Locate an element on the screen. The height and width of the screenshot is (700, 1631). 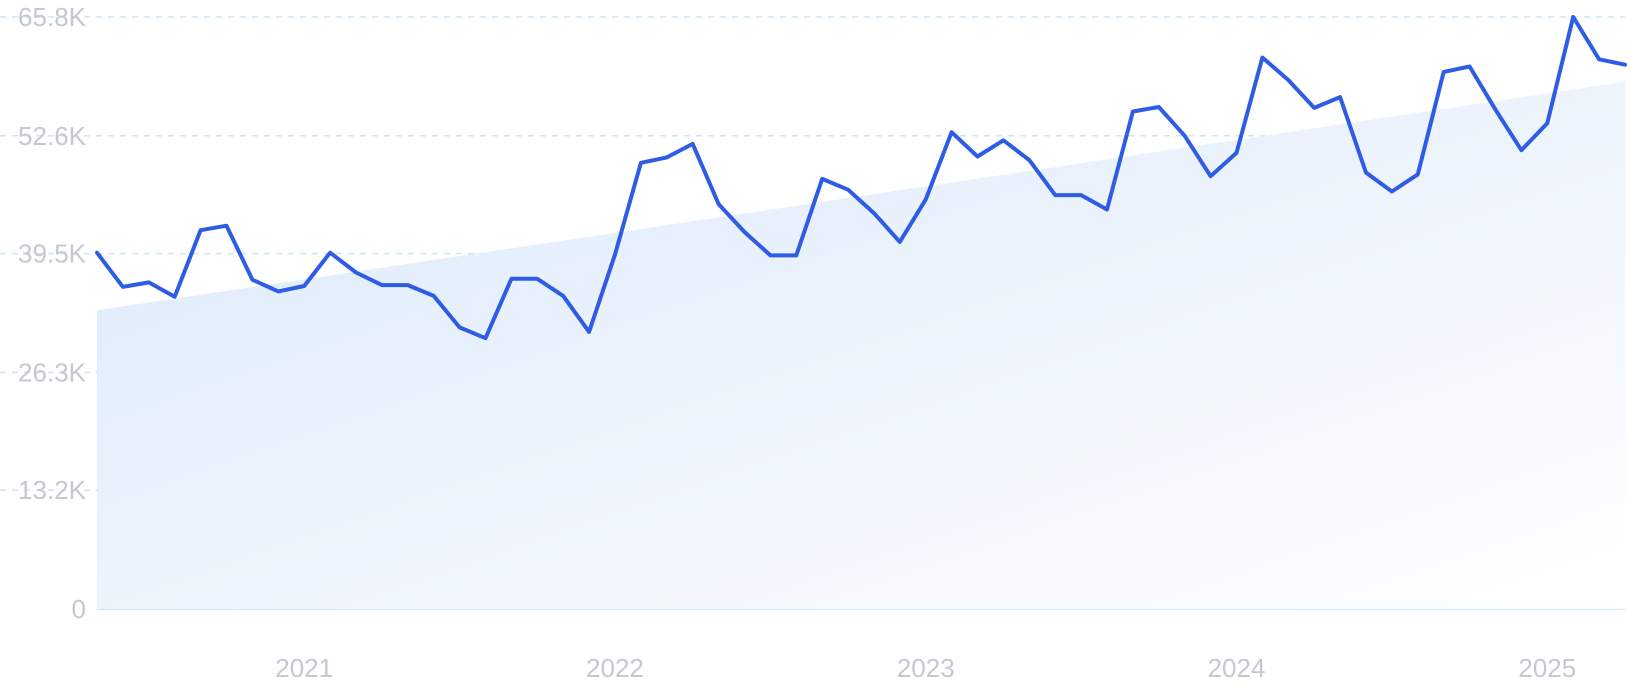
x-tick-label: 2022 is located at coordinates (615, 668).